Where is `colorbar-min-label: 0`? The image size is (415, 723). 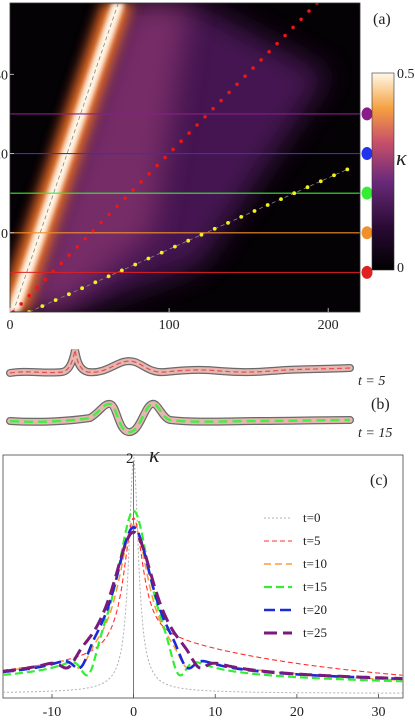
colorbar-min-label: 0 is located at coordinates (400, 268).